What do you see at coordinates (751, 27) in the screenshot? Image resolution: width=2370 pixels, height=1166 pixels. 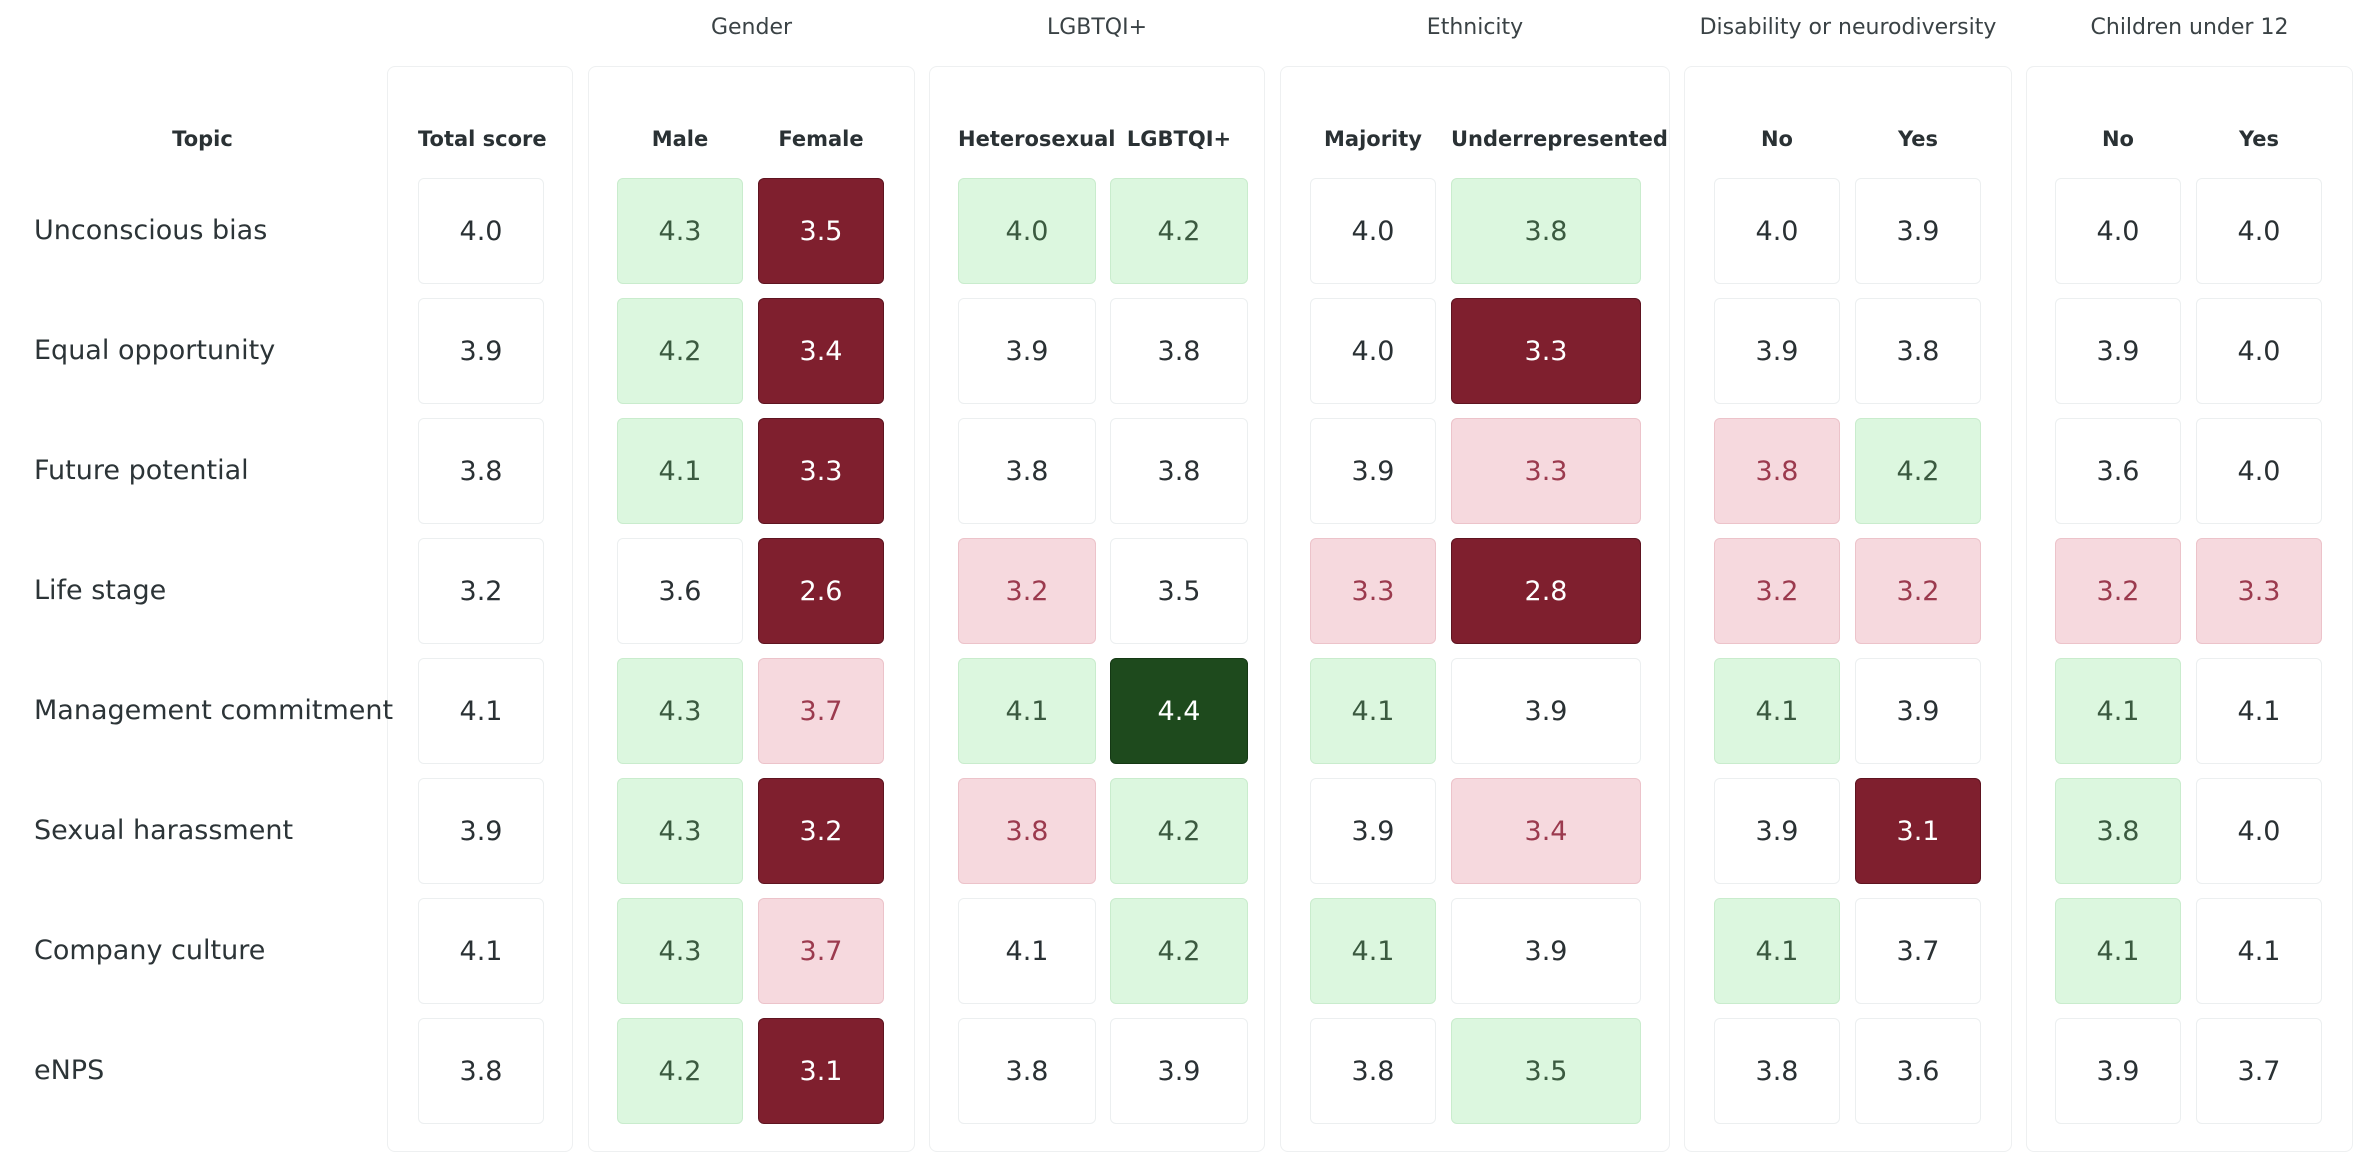 I see `group-title: Gender` at bounding box center [751, 27].